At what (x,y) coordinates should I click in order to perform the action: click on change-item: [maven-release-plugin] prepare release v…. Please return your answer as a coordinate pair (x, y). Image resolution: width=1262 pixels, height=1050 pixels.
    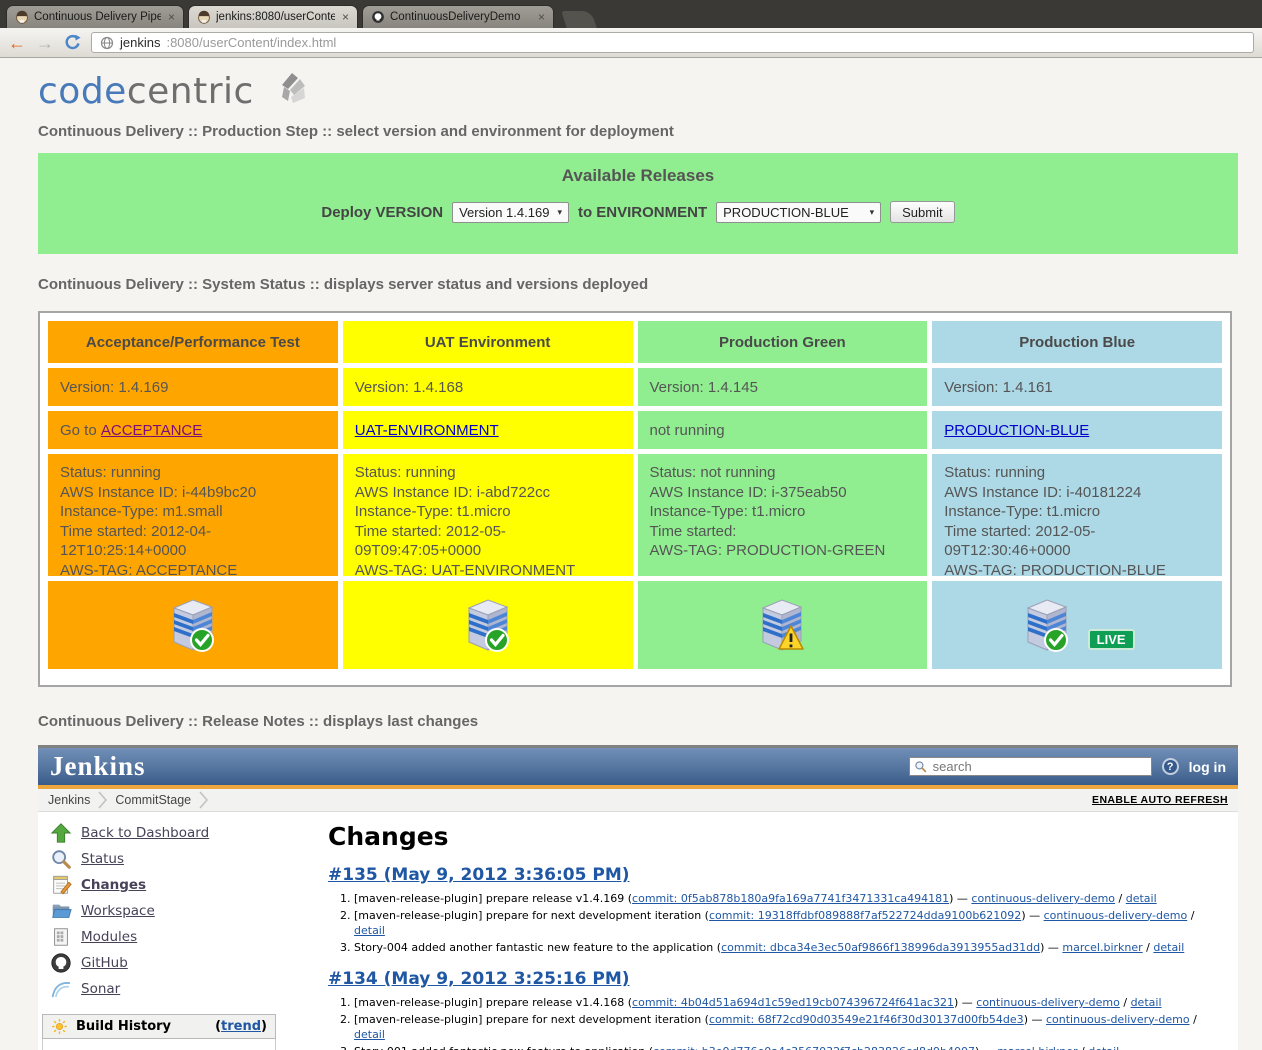
    Looking at the image, I should click on (783, 1003).